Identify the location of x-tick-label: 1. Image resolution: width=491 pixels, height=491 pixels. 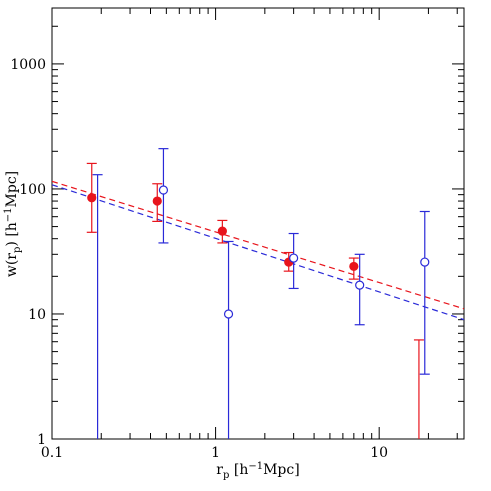
(215, 453).